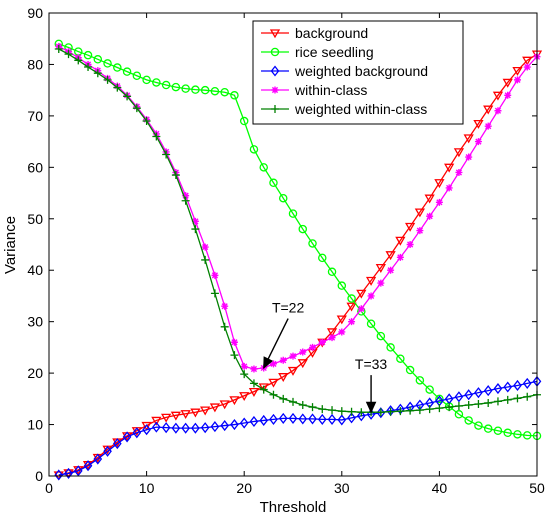  I want to click on y-tick-label: 60, so click(35, 167).